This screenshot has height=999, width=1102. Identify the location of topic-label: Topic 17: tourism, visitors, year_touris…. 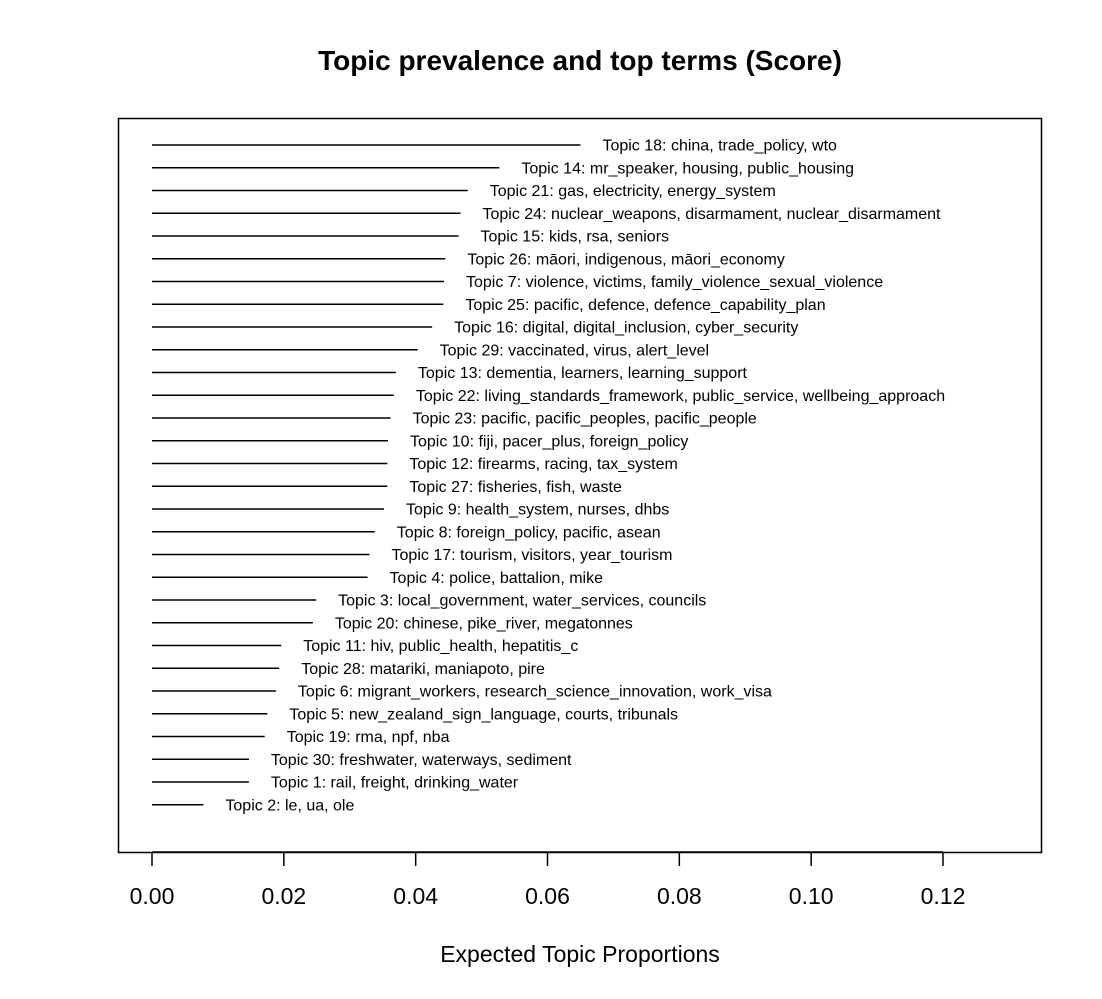
(532, 555).